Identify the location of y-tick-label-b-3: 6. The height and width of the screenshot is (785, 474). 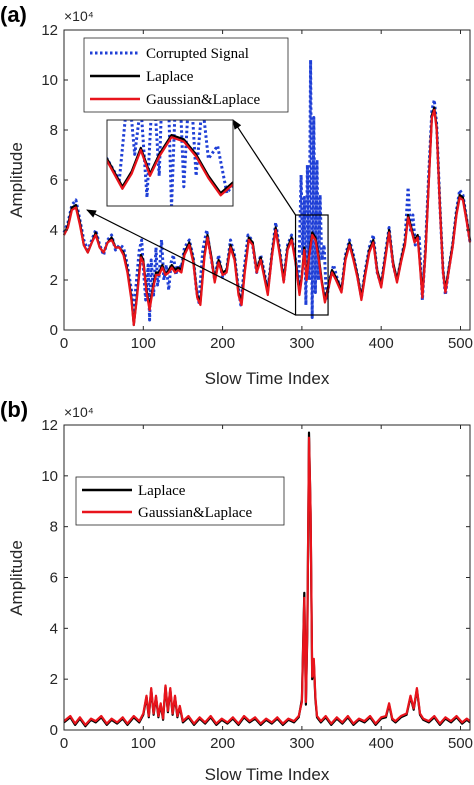
(54, 578).